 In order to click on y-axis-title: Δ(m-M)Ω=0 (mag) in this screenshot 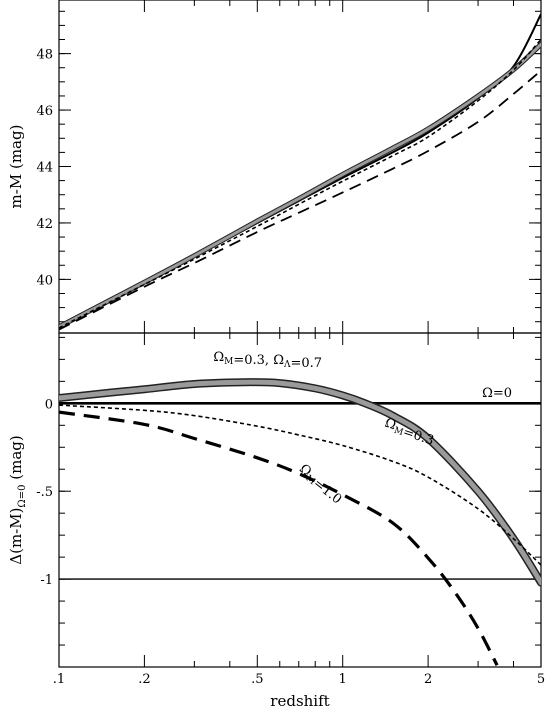, I will do `click(17, 499)`.